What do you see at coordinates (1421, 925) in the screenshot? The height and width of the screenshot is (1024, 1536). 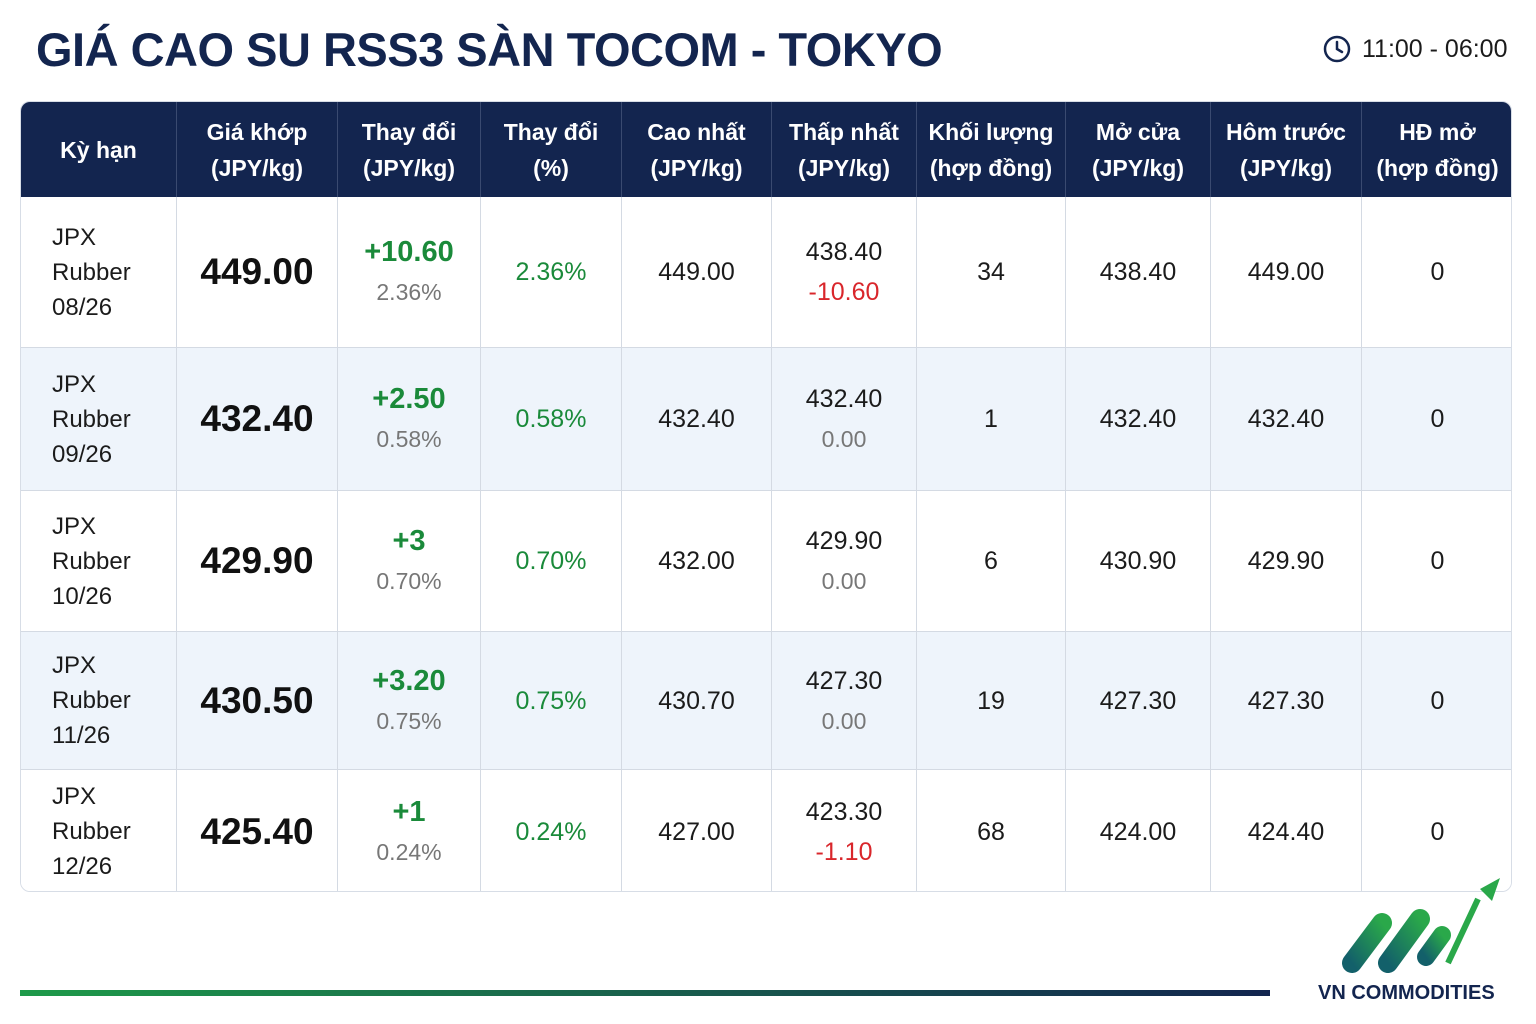 I see `brand-logo` at bounding box center [1421, 925].